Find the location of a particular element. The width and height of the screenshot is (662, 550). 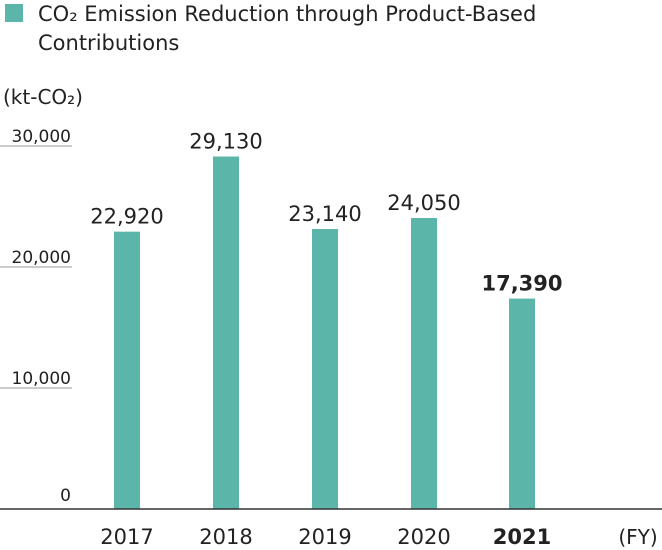

value-label-2021: 17,390 is located at coordinates (521, 284).